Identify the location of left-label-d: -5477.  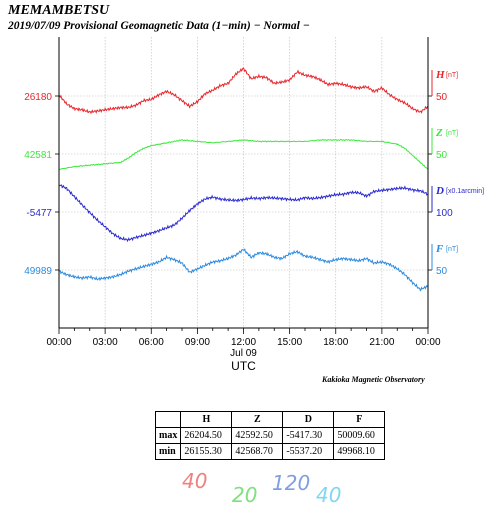
(39, 213).